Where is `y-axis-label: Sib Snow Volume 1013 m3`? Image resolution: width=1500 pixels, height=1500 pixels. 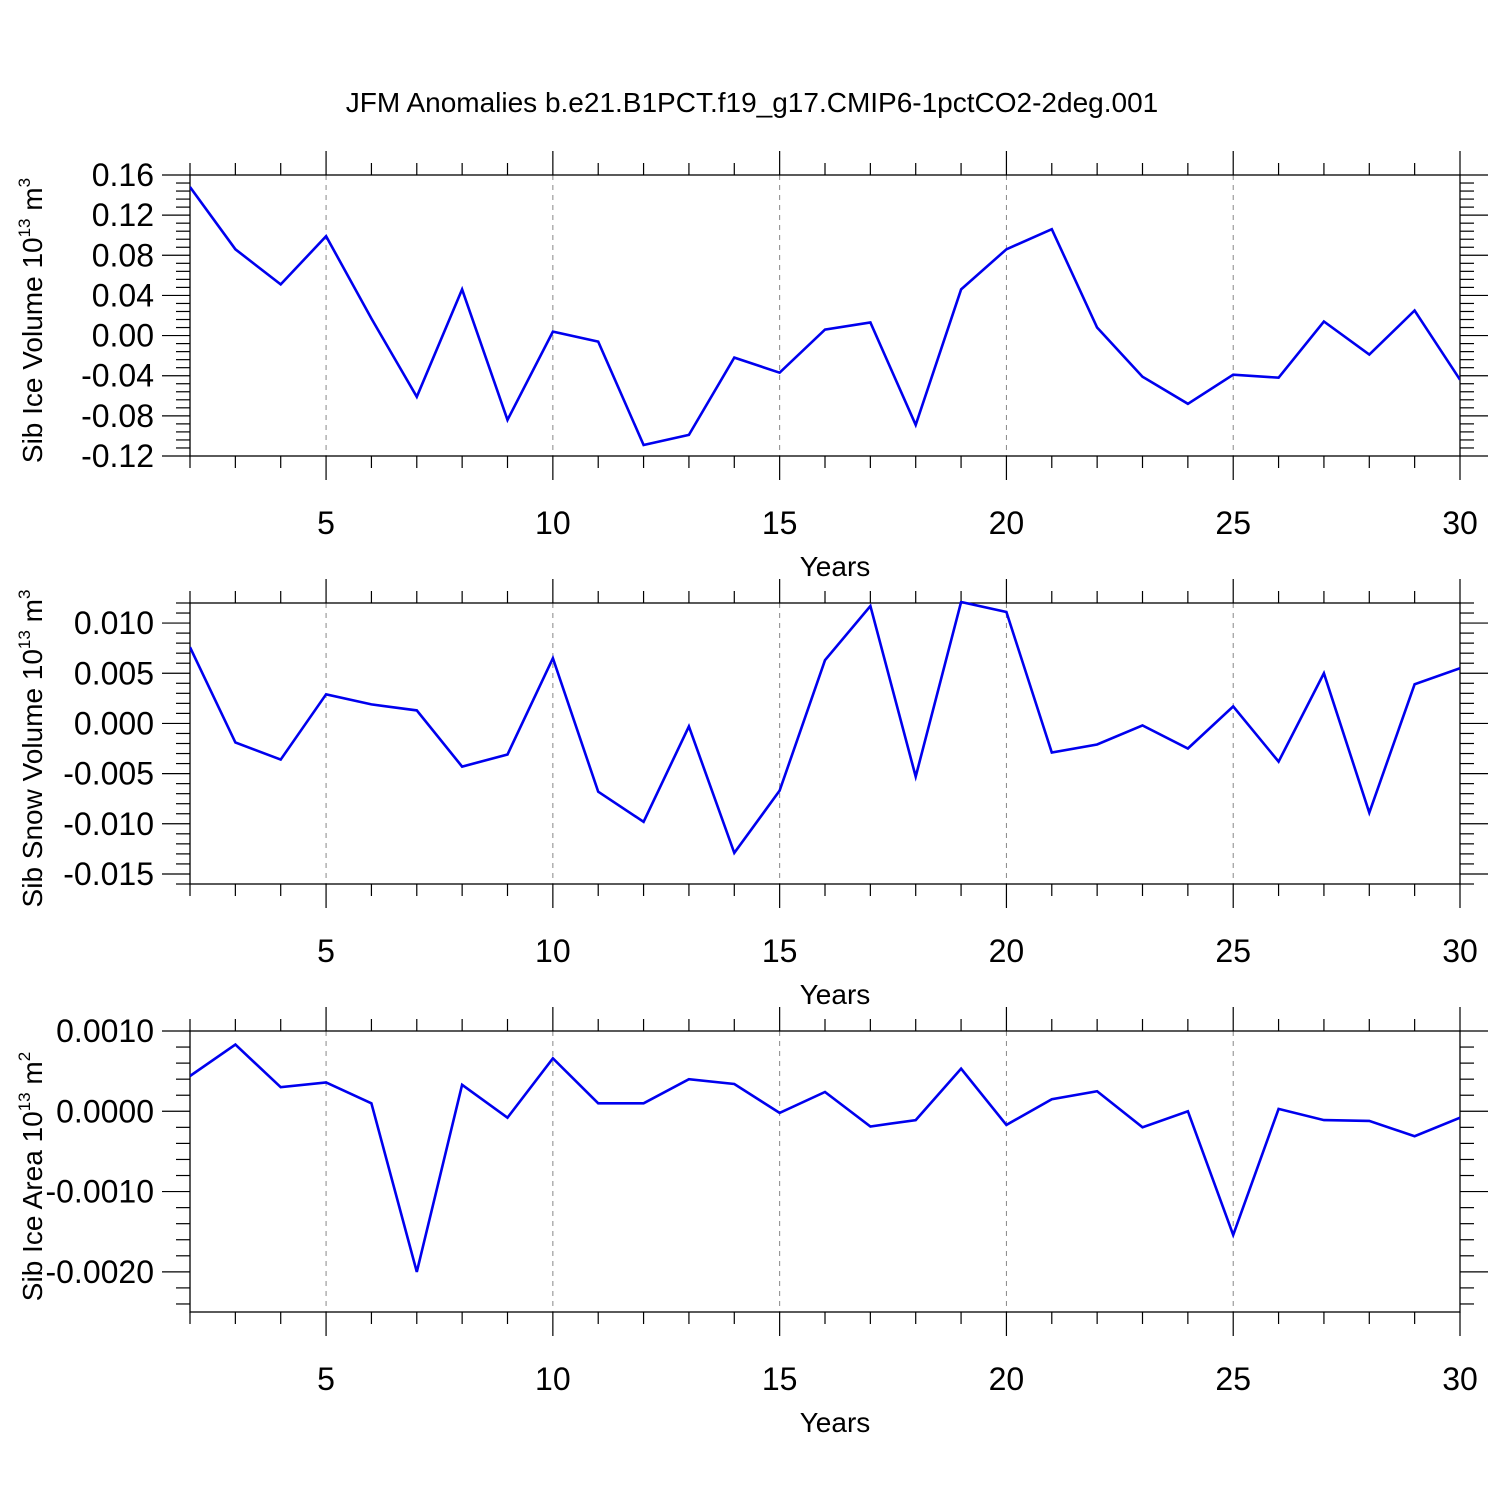 y-axis-label: Sib Snow Volume 1013 m3 is located at coordinates (31, 749).